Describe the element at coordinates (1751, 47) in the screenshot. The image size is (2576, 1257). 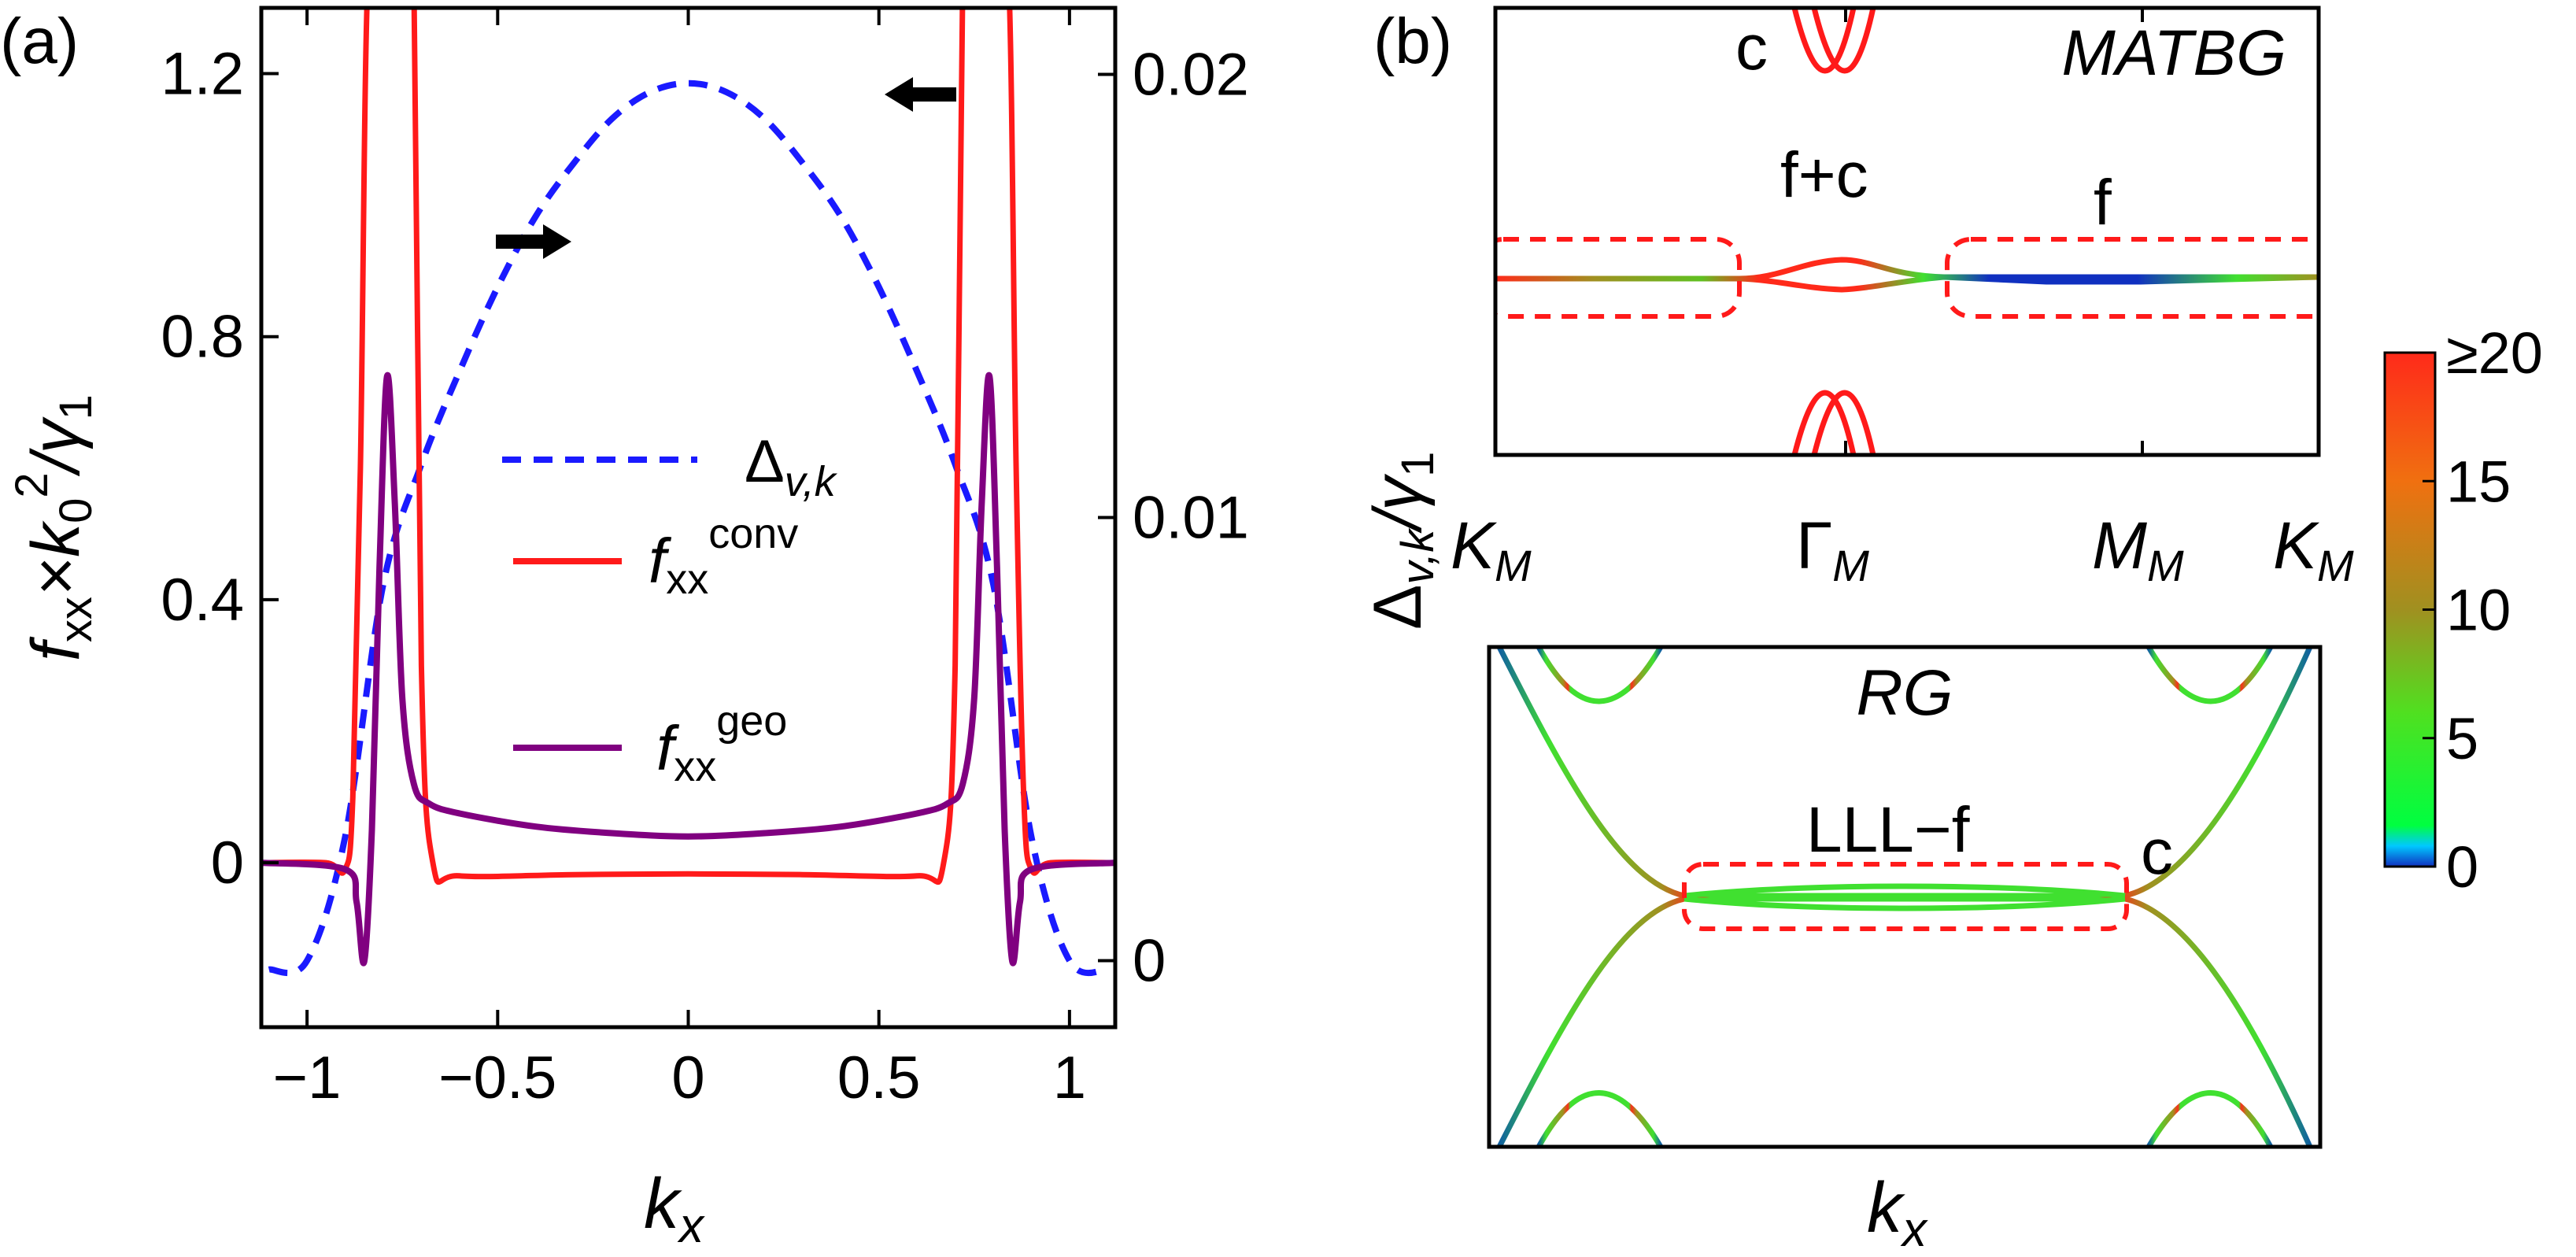
I see `matbg-annotation-c: c` at that location.